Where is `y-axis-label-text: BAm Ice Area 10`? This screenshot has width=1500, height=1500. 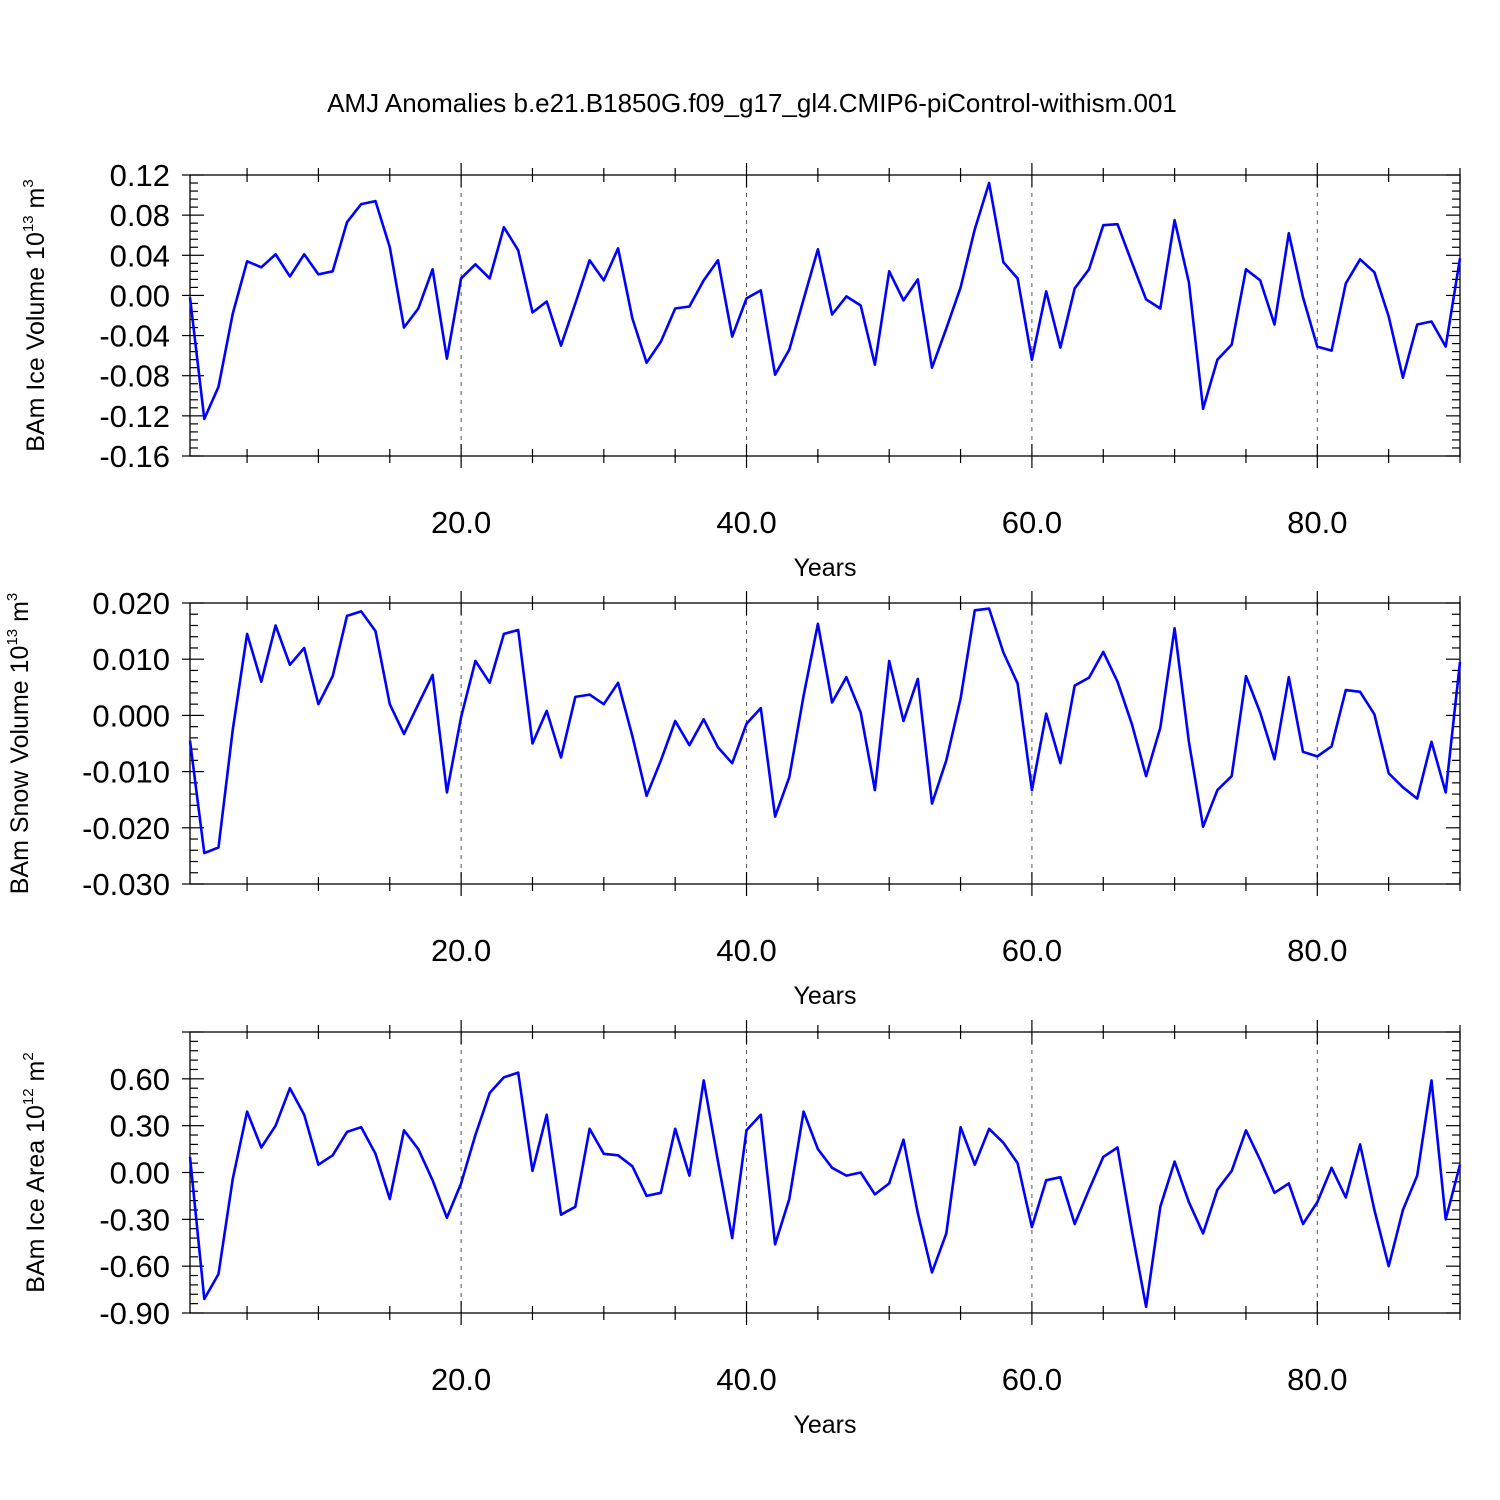
y-axis-label-text: BAm Ice Area 10 is located at coordinates (36, 1199).